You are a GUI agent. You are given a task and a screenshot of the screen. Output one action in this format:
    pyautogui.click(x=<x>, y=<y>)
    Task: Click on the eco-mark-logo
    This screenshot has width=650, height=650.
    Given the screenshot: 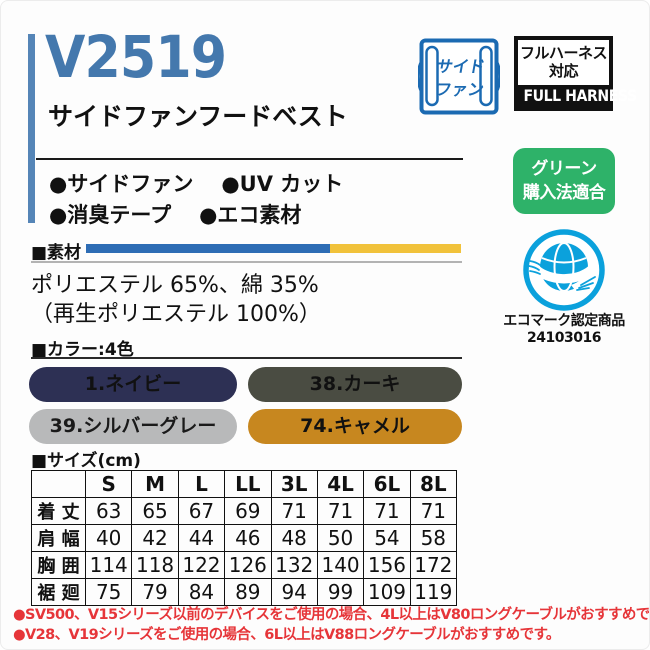 What is the action you would take?
    pyautogui.click(x=564, y=273)
    